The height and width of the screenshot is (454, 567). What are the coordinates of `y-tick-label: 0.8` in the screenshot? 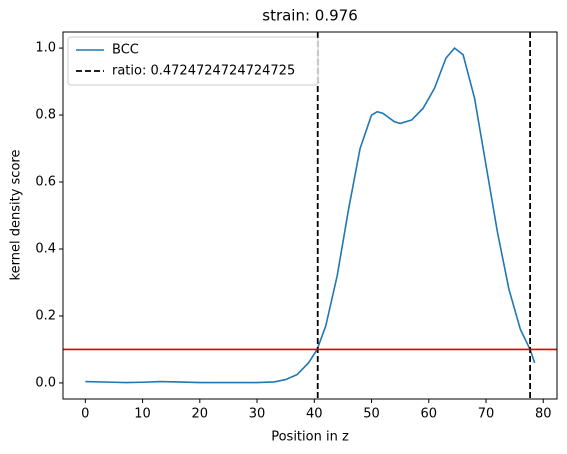 It's located at (45, 115).